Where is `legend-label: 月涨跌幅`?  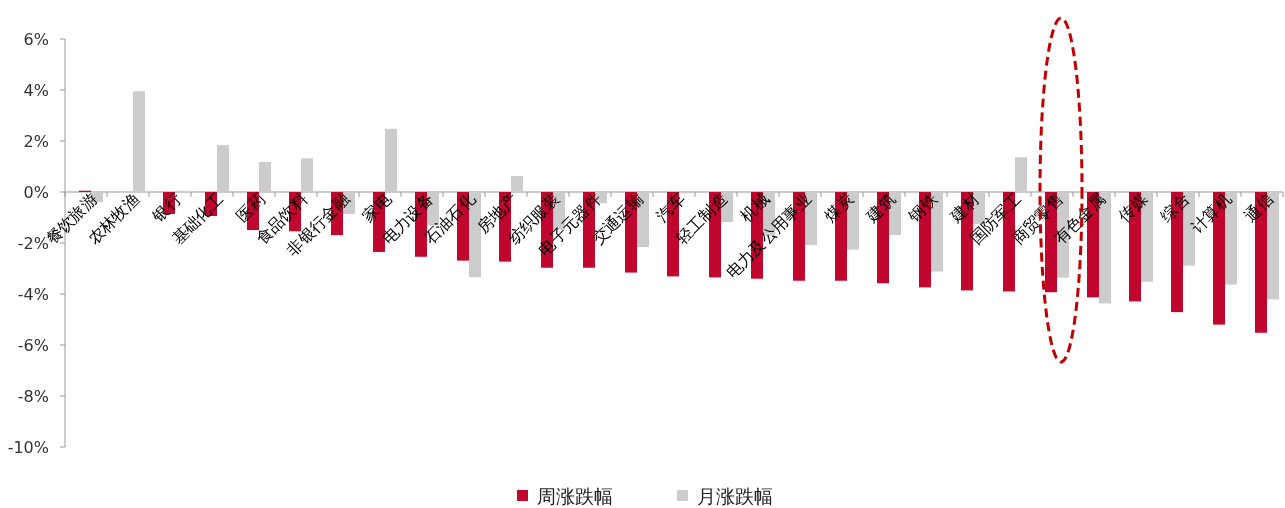
legend-label: 月涨跌幅 is located at coordinates (735, 496).